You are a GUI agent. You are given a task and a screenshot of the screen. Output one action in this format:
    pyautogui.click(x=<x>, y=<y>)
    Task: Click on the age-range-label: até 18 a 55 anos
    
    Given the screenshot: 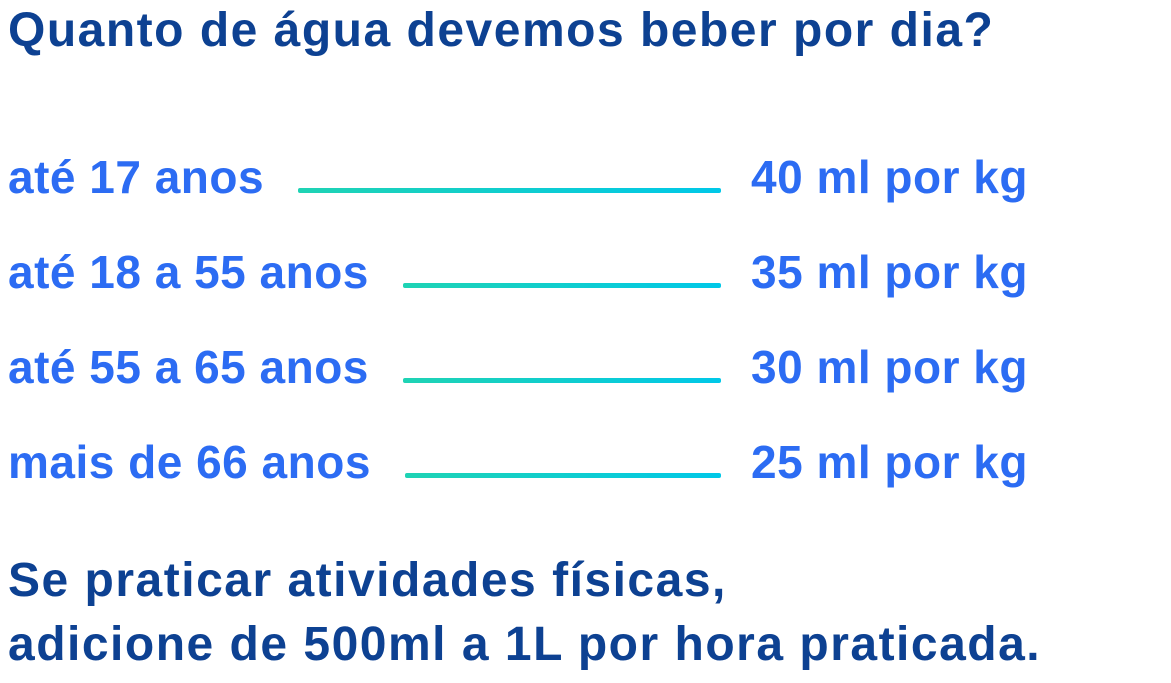 What is the action you would take?
    pyautogui.click(x=188, y=272)
    